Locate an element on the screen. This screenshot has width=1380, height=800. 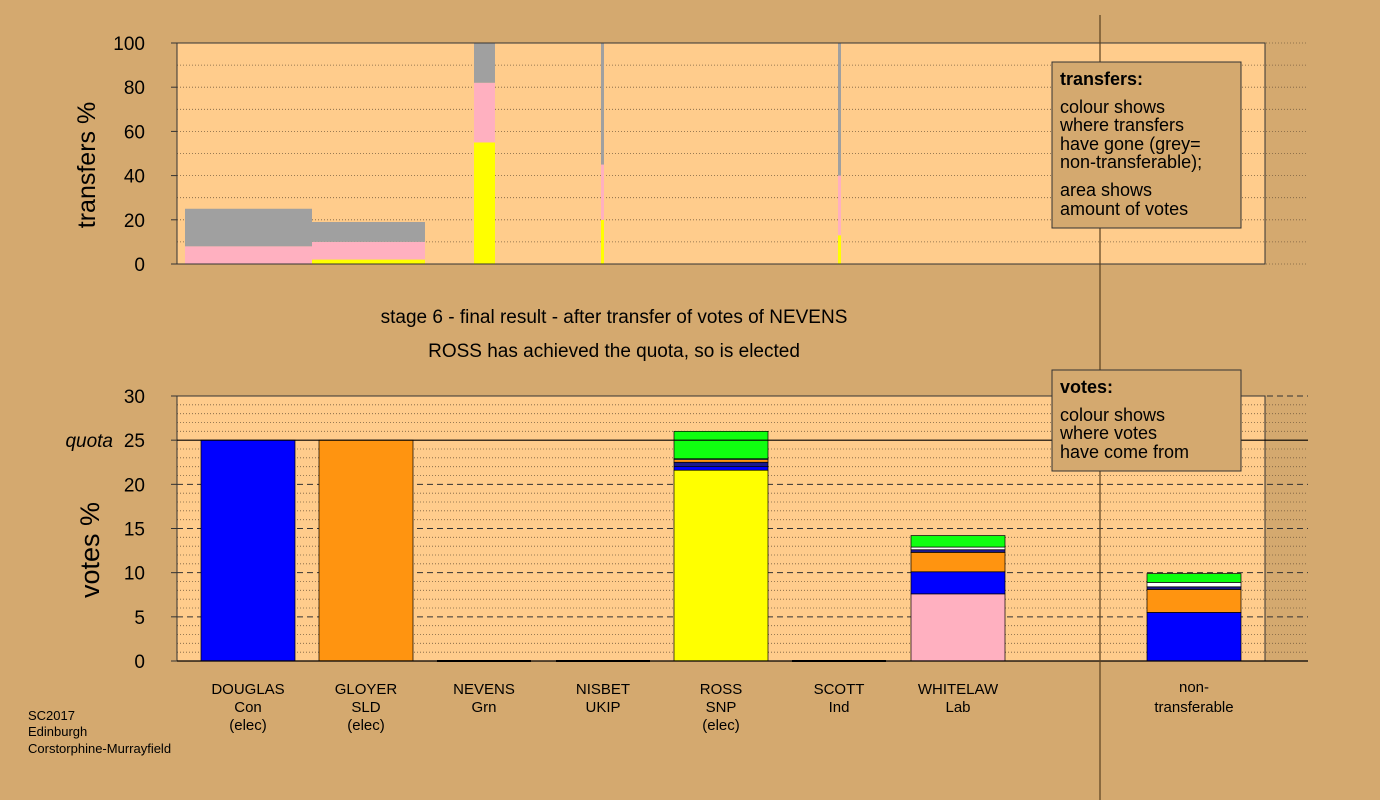
votes-y-tick-label: 15 is located at coordinates (134, 530).